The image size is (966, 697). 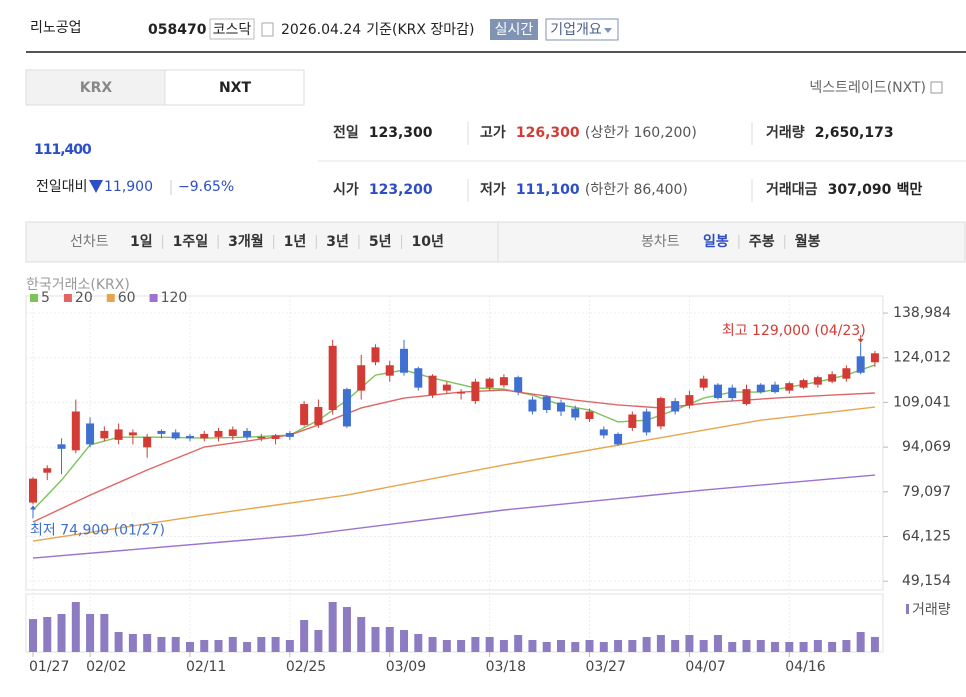 What do you see at coordinates (295, 242) in the screenshot?
I see `period-option: 1년` at bounding box center [295, 242].